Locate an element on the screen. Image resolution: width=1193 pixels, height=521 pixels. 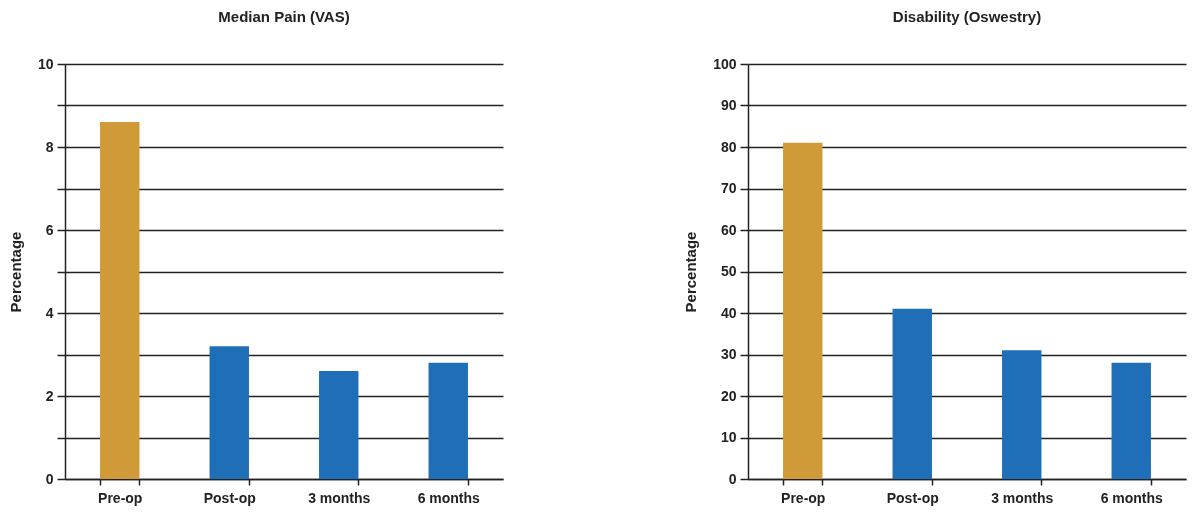
y-tick-label: 40 is located at coordinates (728, 312).